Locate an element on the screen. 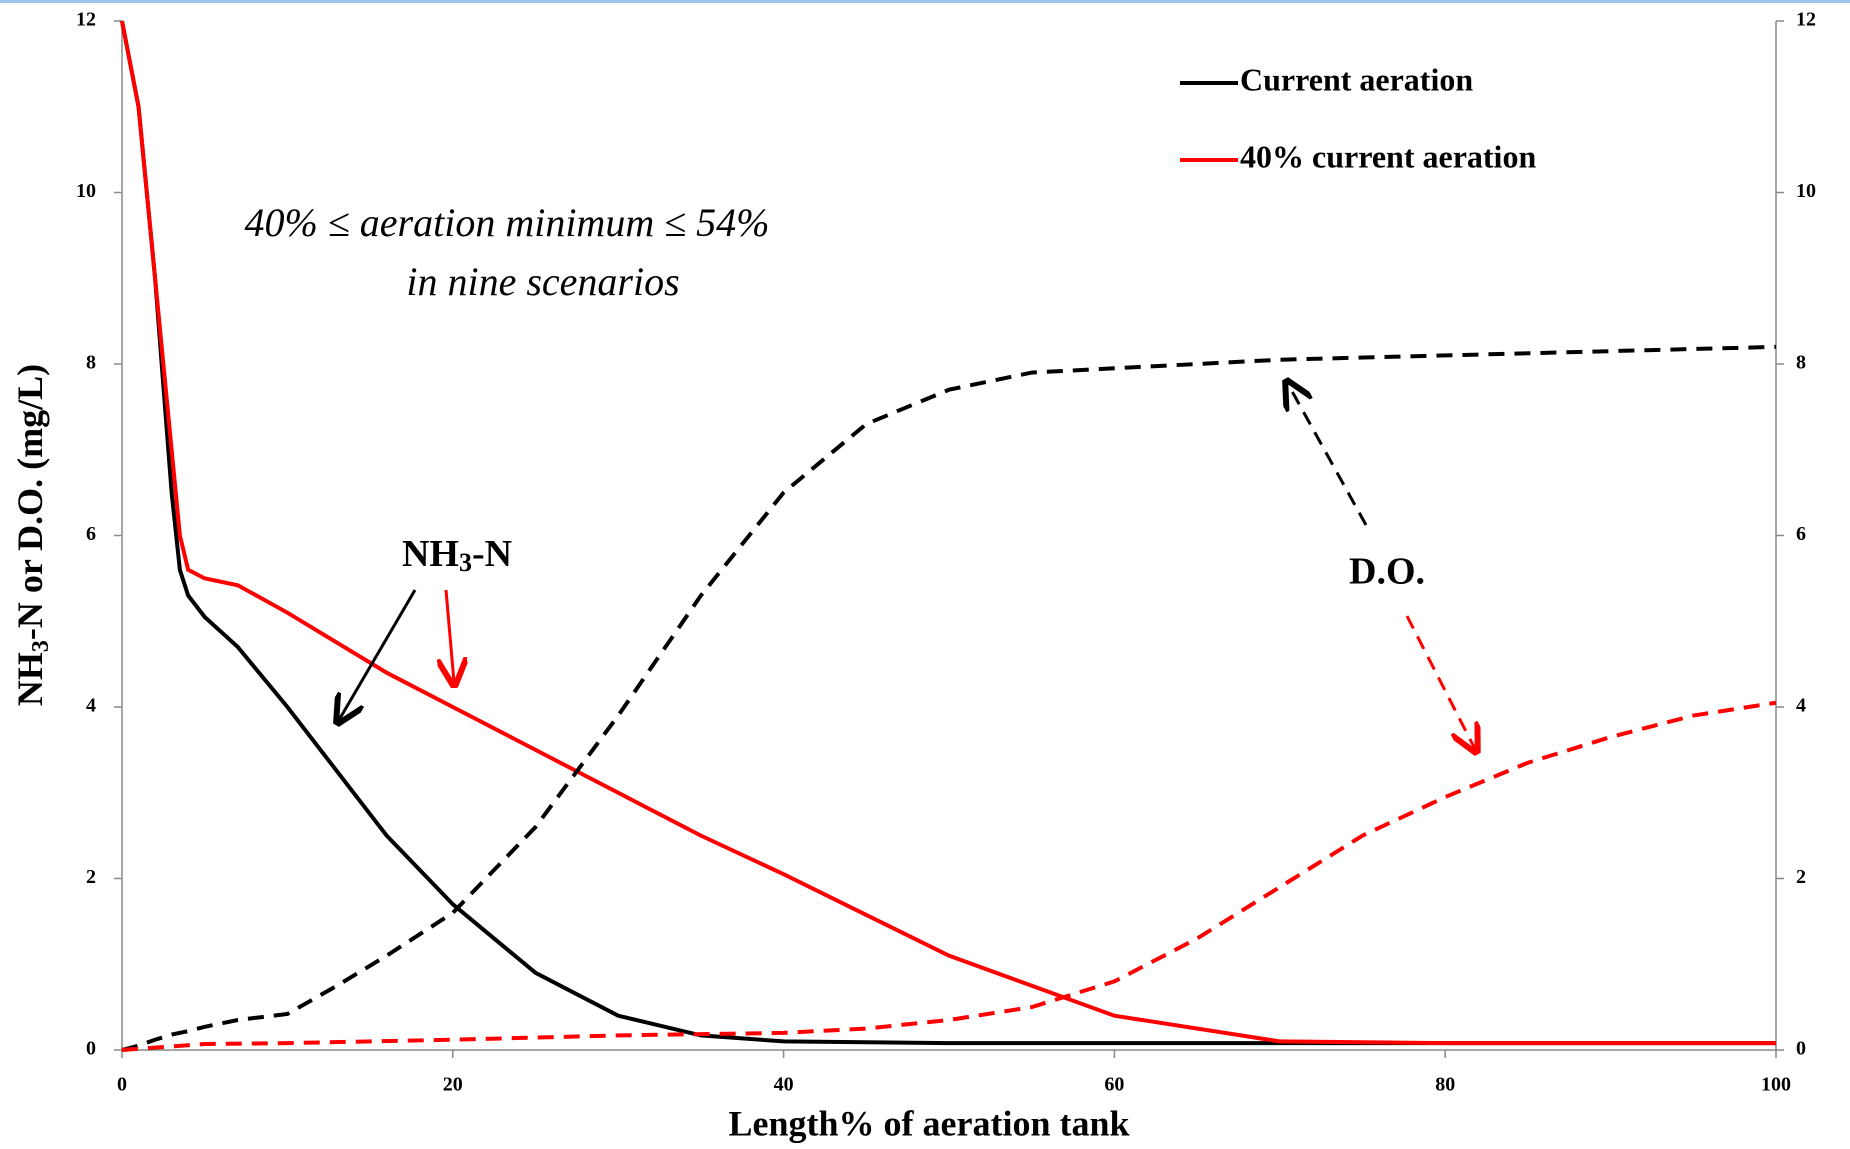  annotation: NH3-N is located at coordinates (457, 555).